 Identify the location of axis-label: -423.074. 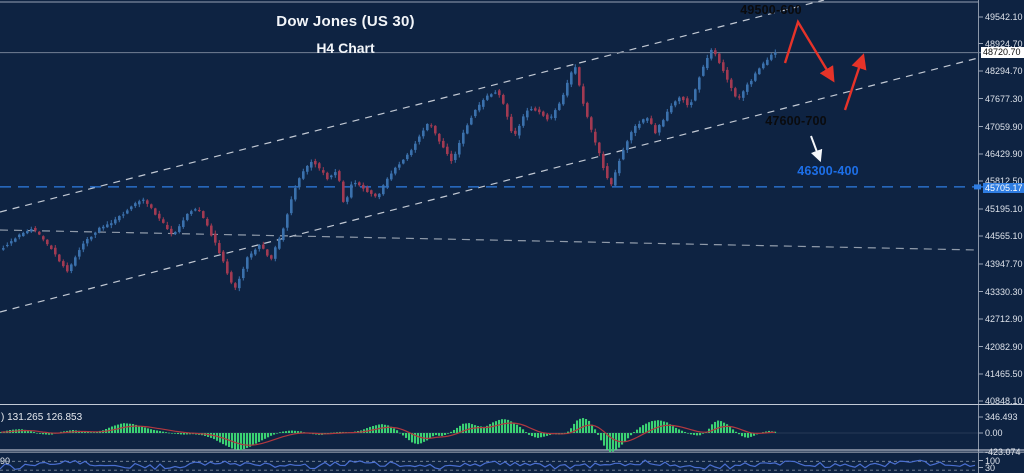
(1003, 452).